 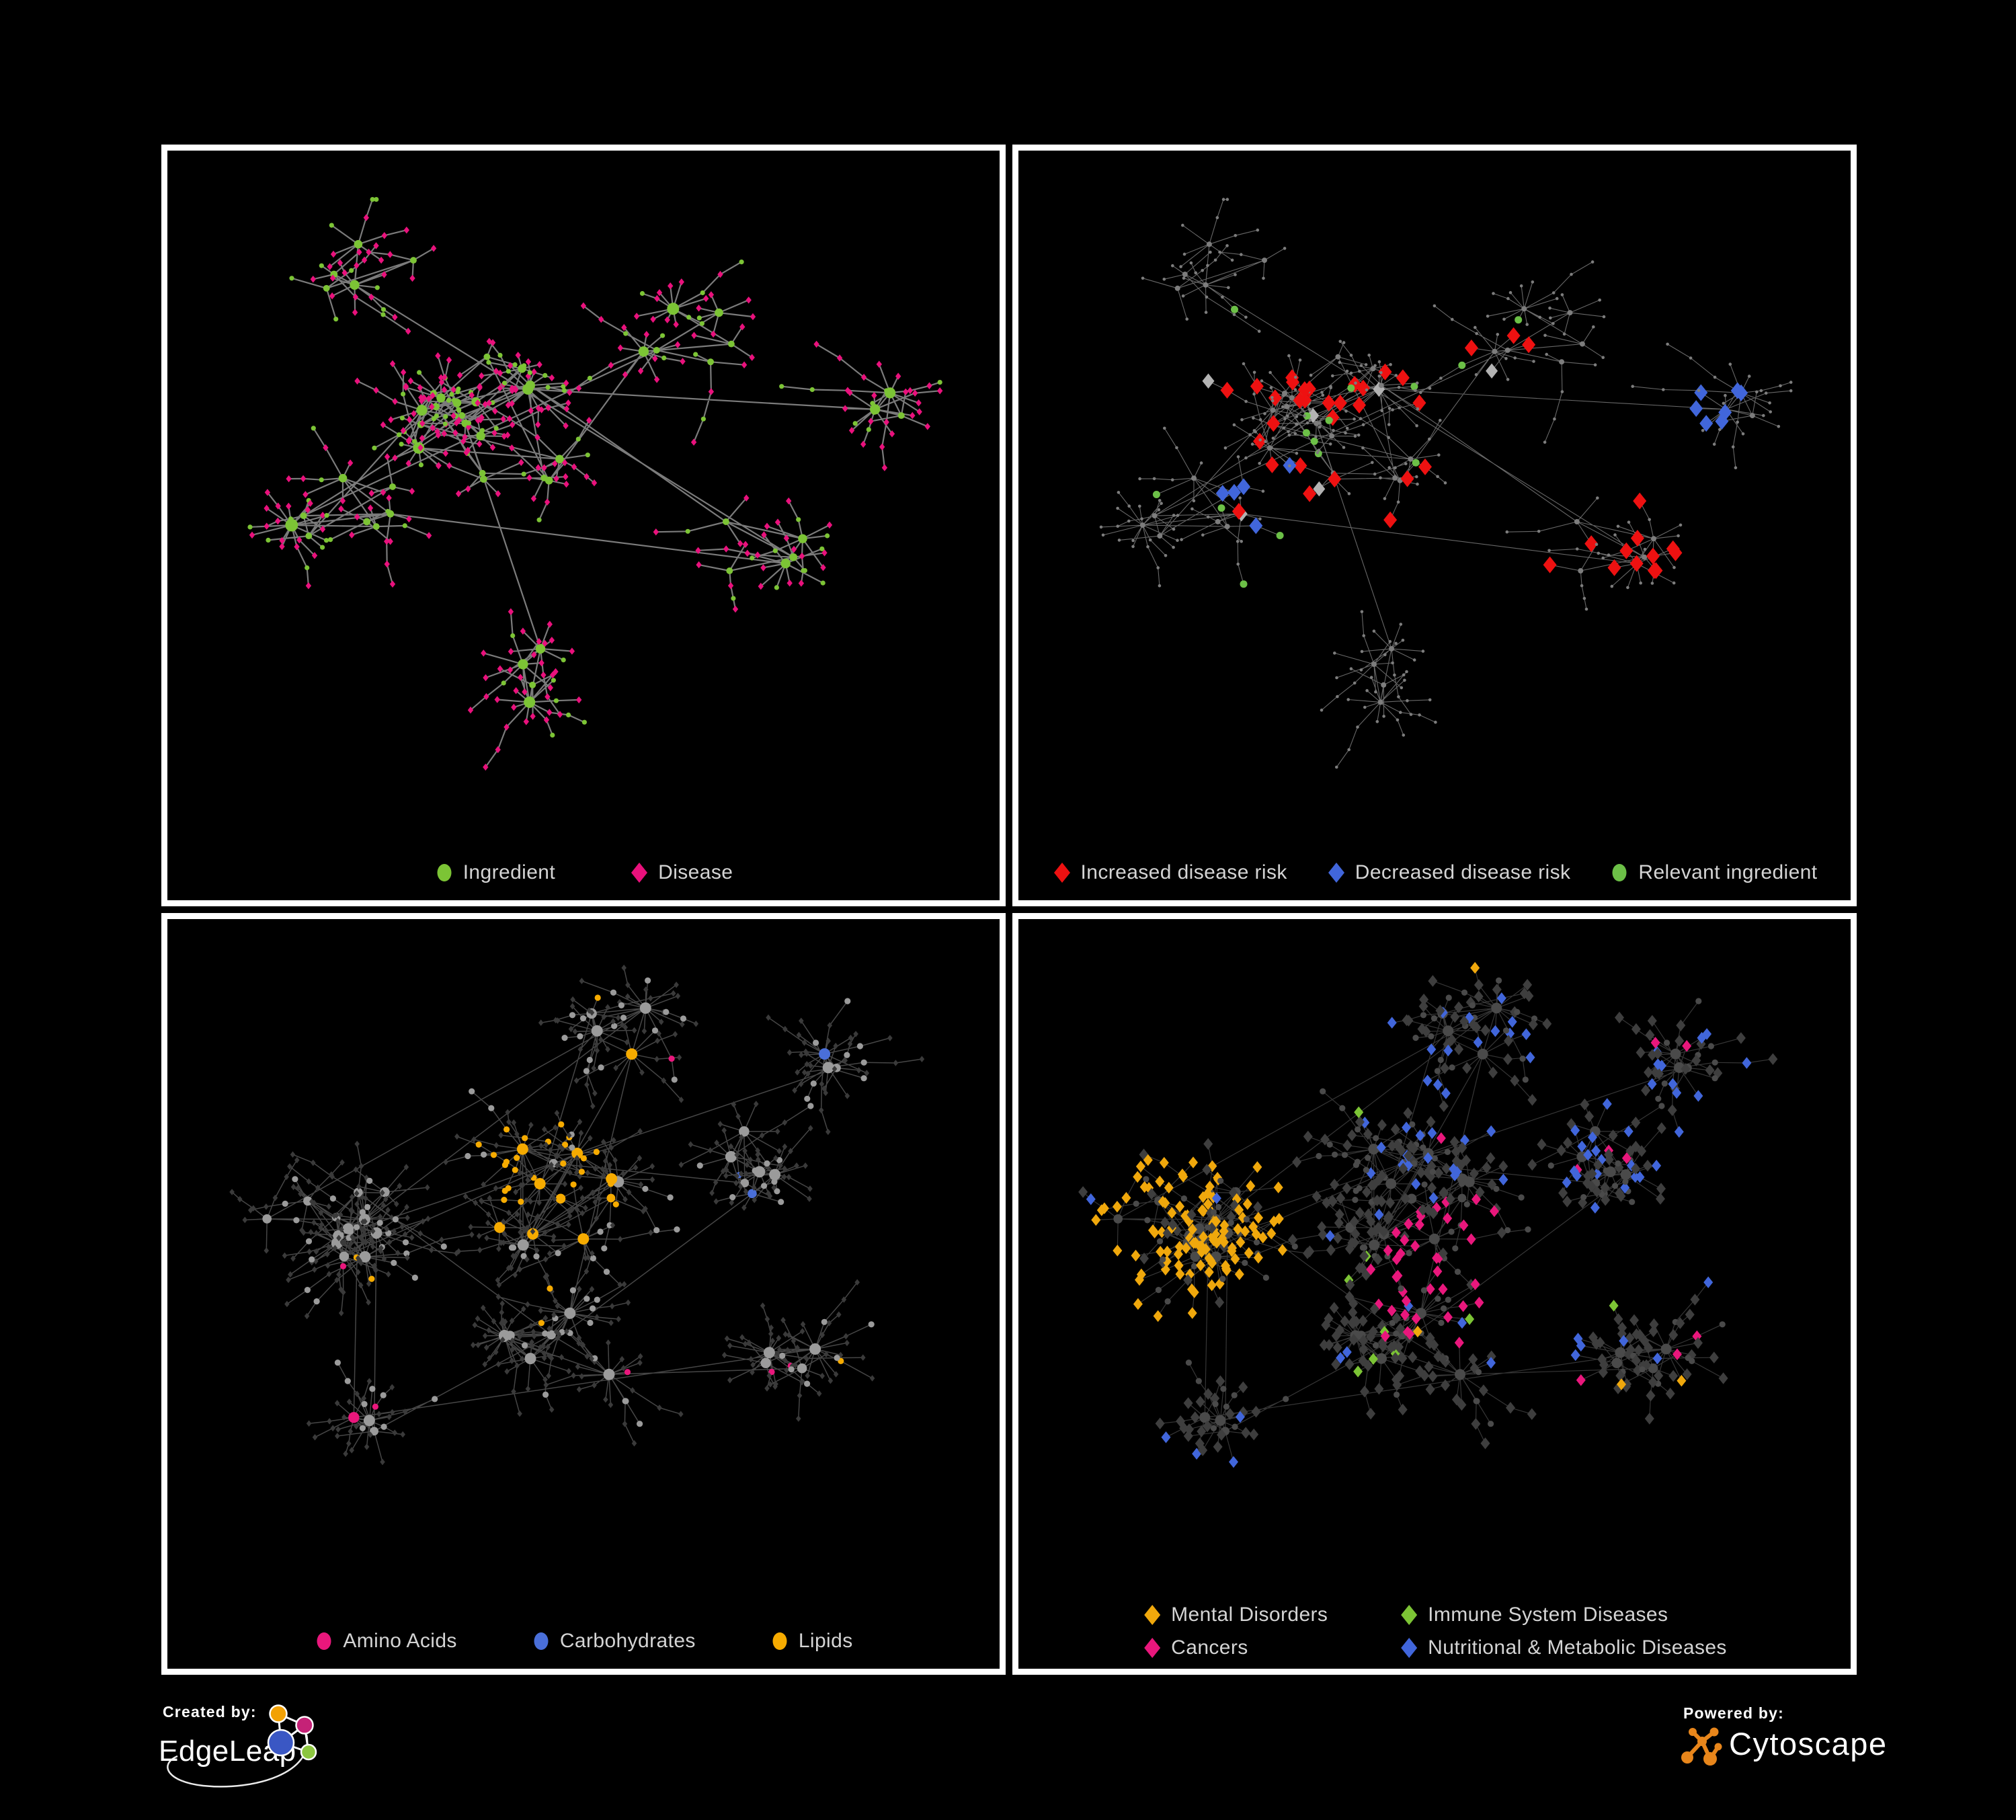 I want to click on legend-item-carbohydrates: Carbohydrates, so click(x=613, y=1641).